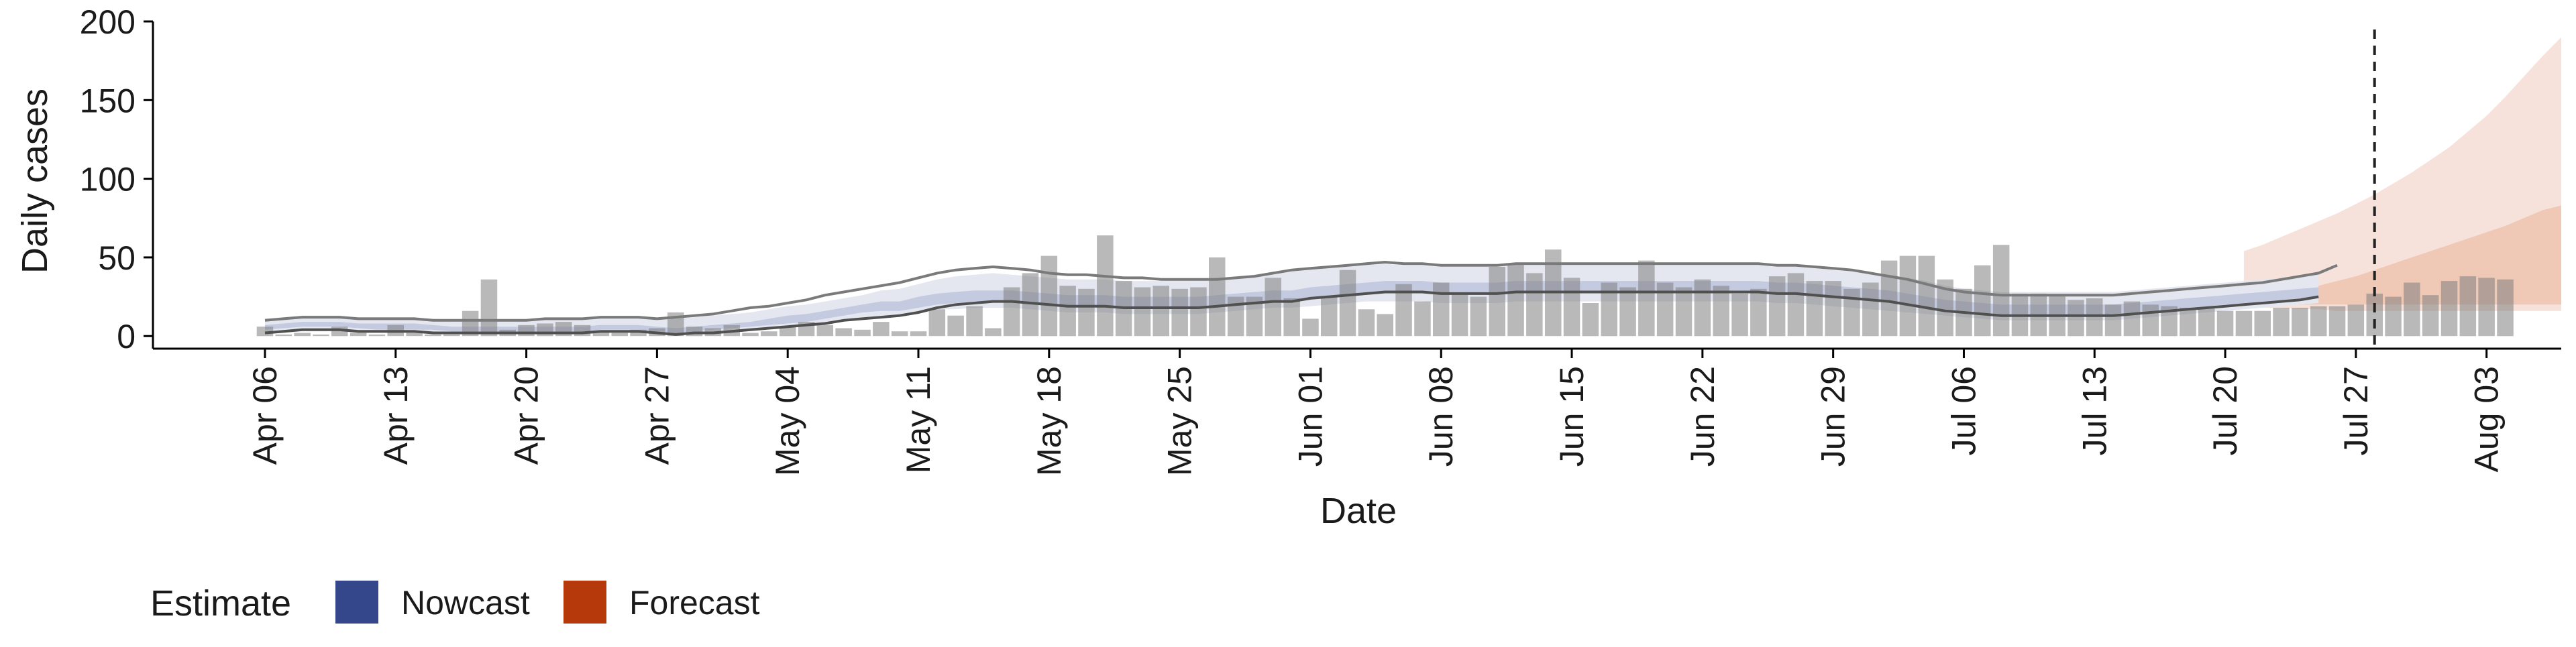 The height and width of the screenshot is (647, 2576). I want to click on x-tick-label: May 18, so click(1049, 421).